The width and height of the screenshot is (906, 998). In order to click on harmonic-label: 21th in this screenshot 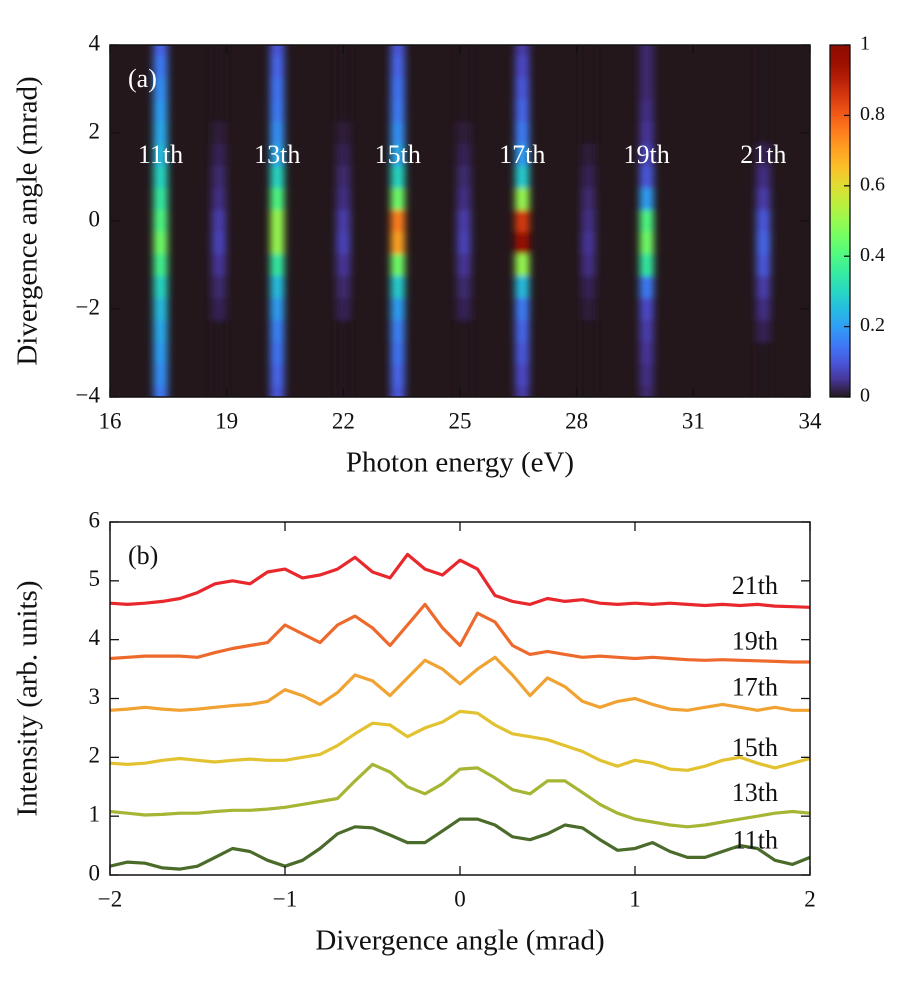, I will do `click(763, 154)`.